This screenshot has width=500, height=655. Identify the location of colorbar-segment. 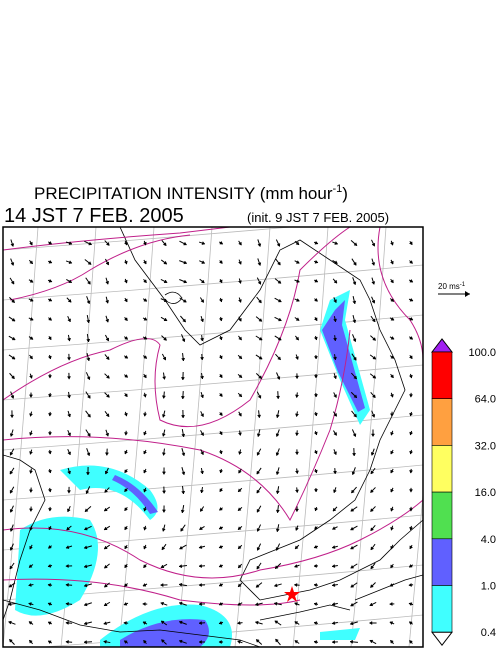
(442, 422).